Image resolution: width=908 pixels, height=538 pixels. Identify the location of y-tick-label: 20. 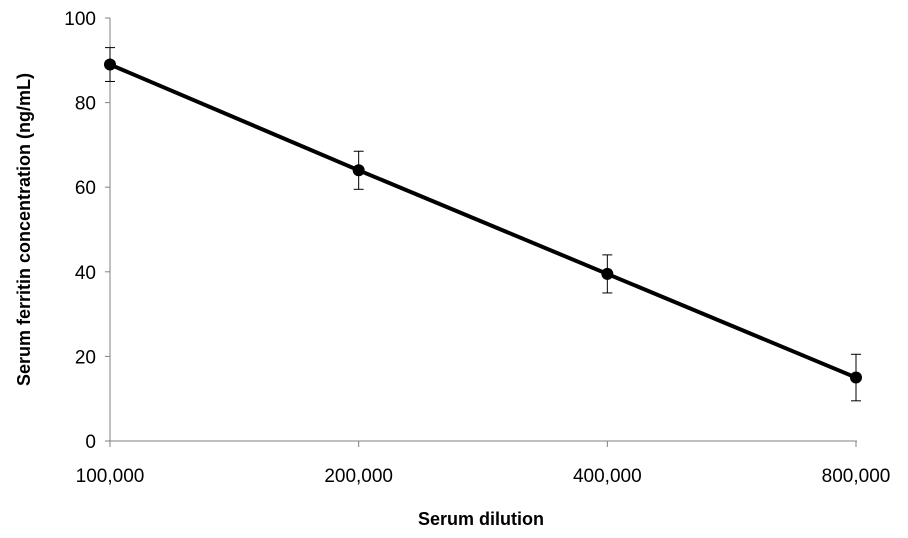
(85, 357).